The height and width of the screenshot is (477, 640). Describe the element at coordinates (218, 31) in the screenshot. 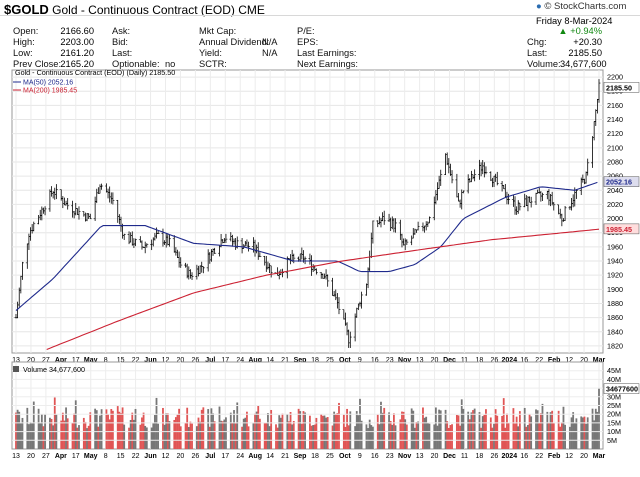

I see `mktcap-label: Mkt Cap:` at that location.